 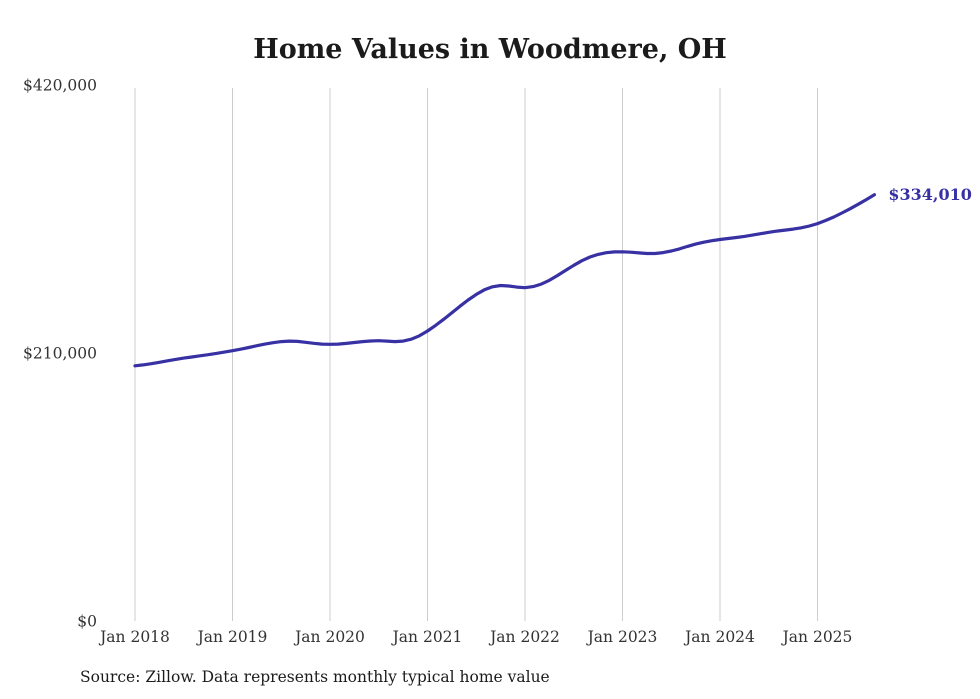 What do you see at coordinates (329, 637) in the screenshot?
I see `x-tick-label: Jan 2020` at bounding box center [329, 637].